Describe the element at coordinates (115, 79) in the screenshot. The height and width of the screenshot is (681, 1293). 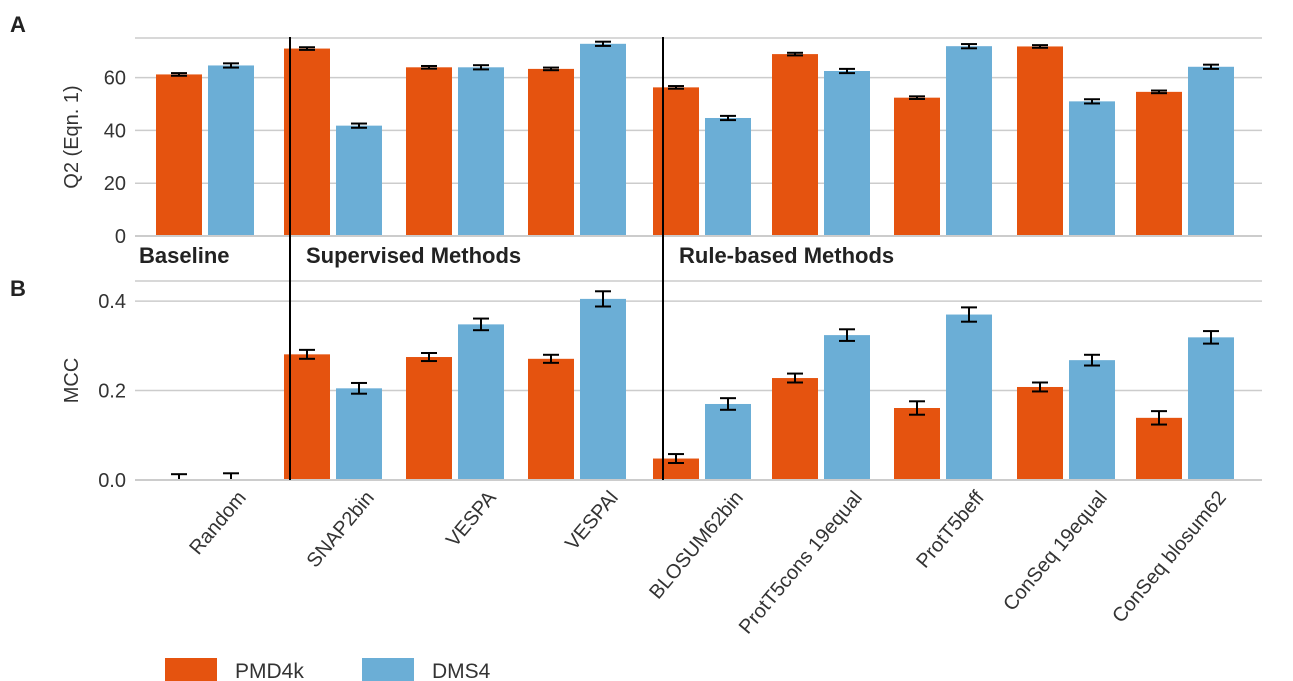
I see `y-tick-a-3: 60` at that location.